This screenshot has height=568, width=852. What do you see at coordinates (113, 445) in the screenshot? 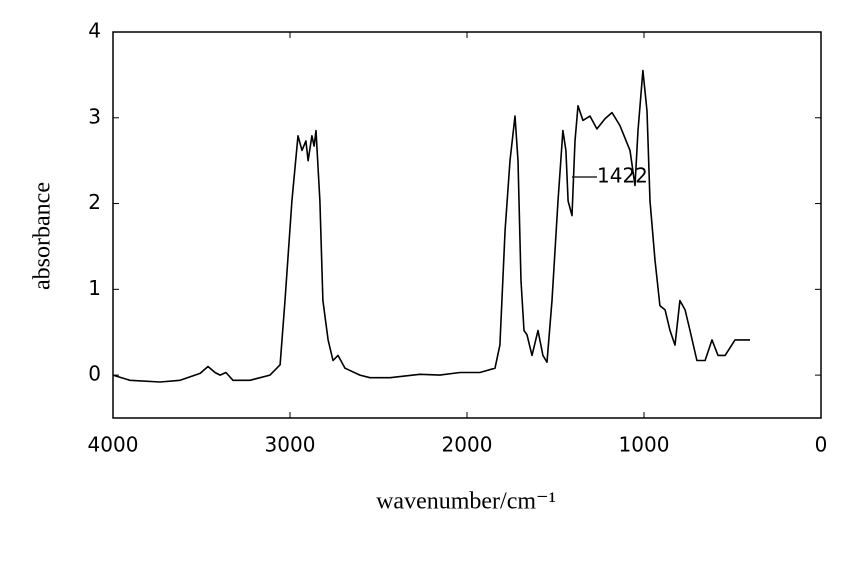
I see `x-tick-label: 4000` at bounding box center [113, 445].